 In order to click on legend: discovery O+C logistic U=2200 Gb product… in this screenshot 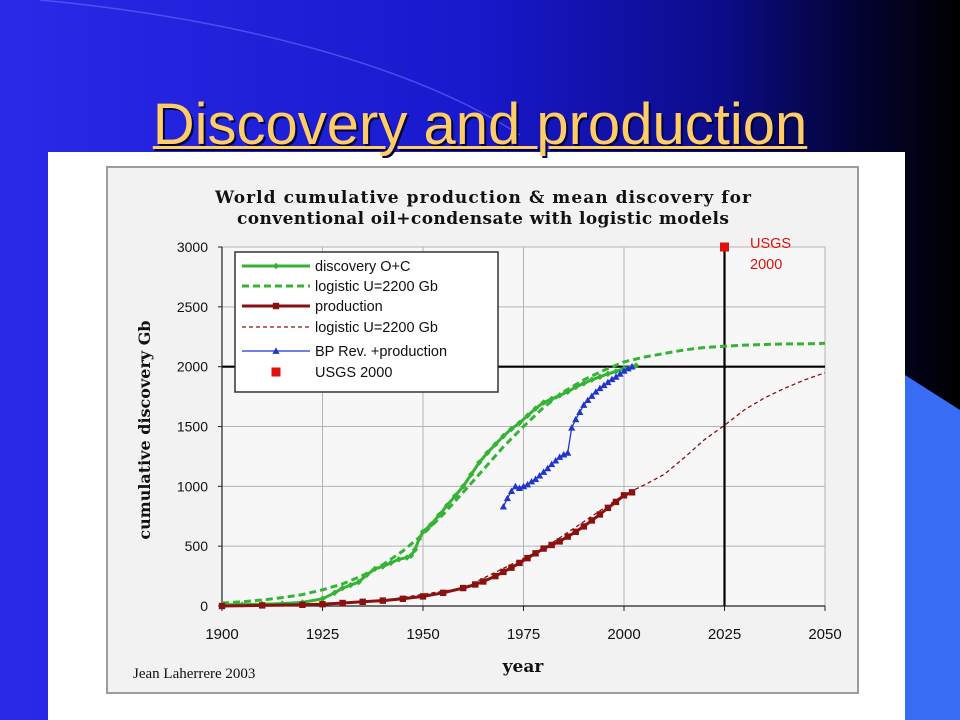, I will do `click(366, 322)`.